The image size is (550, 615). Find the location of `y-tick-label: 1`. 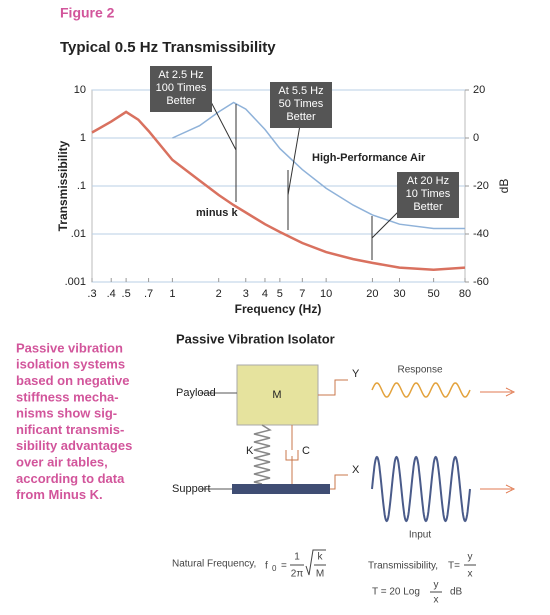

y-tick-label: 1 is located at coordinates (83, 138).